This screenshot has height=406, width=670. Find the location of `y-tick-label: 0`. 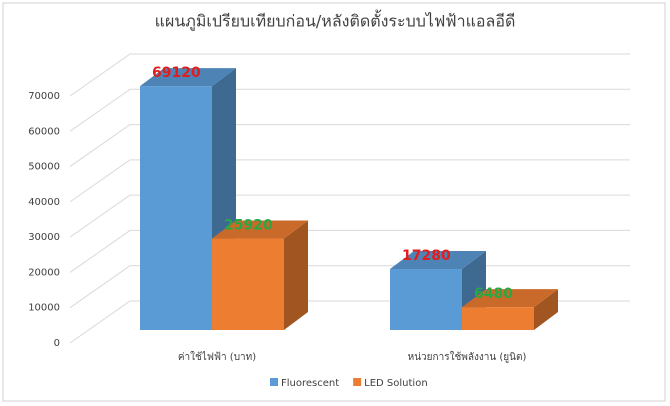

y-tick-label: 0 is located at coordinates (57, 343).